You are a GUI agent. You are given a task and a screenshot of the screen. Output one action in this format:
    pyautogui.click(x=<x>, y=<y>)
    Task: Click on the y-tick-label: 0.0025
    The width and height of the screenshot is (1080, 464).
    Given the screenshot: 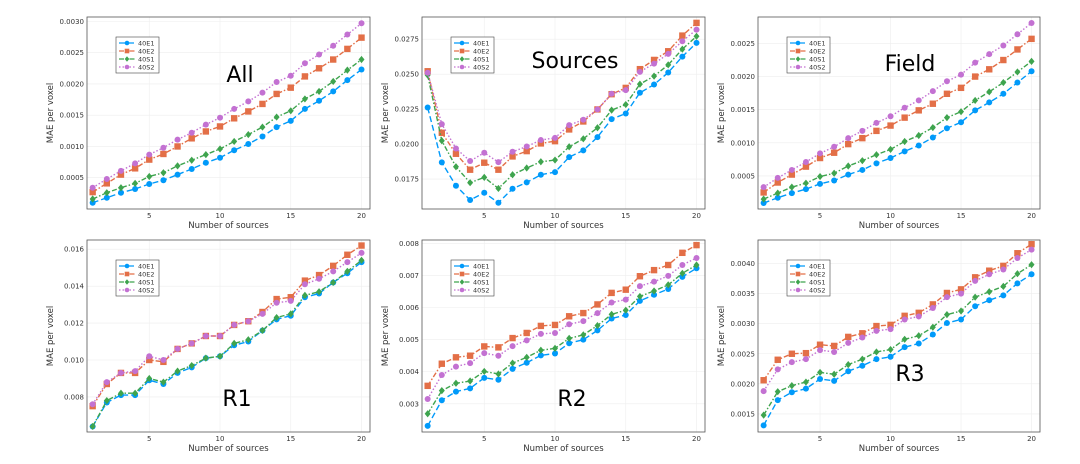 What is the action you would take?
    pyautogui.click(x=72, y=53)
    